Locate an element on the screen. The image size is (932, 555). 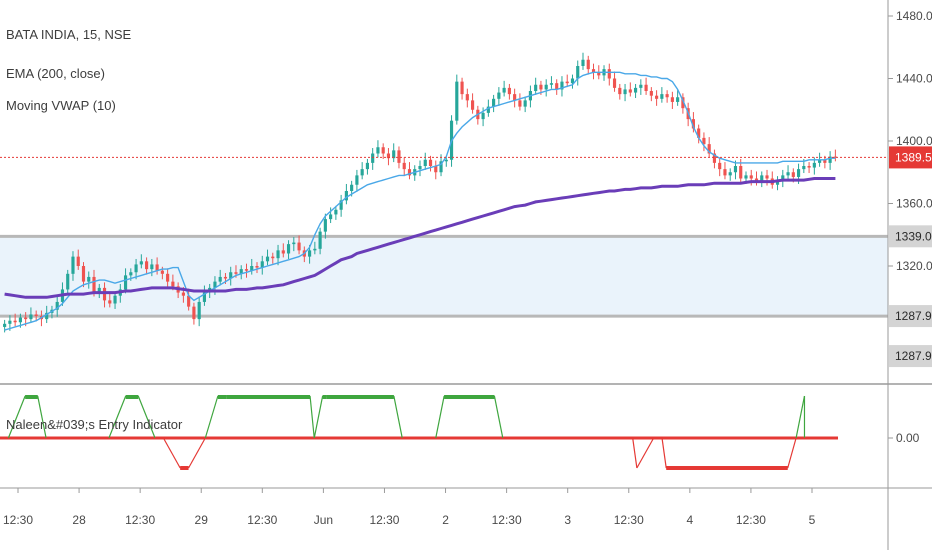
time-tick-label: 4 is located at coordinates (690, 520).